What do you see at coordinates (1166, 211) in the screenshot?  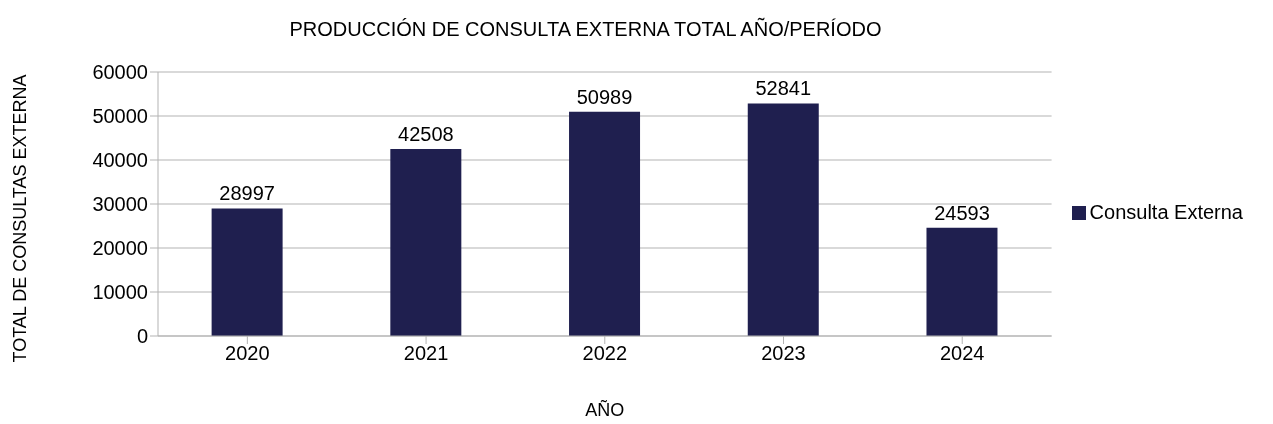 I see `legend-label: Consulta Externa` at bounding box center [1166, 211].